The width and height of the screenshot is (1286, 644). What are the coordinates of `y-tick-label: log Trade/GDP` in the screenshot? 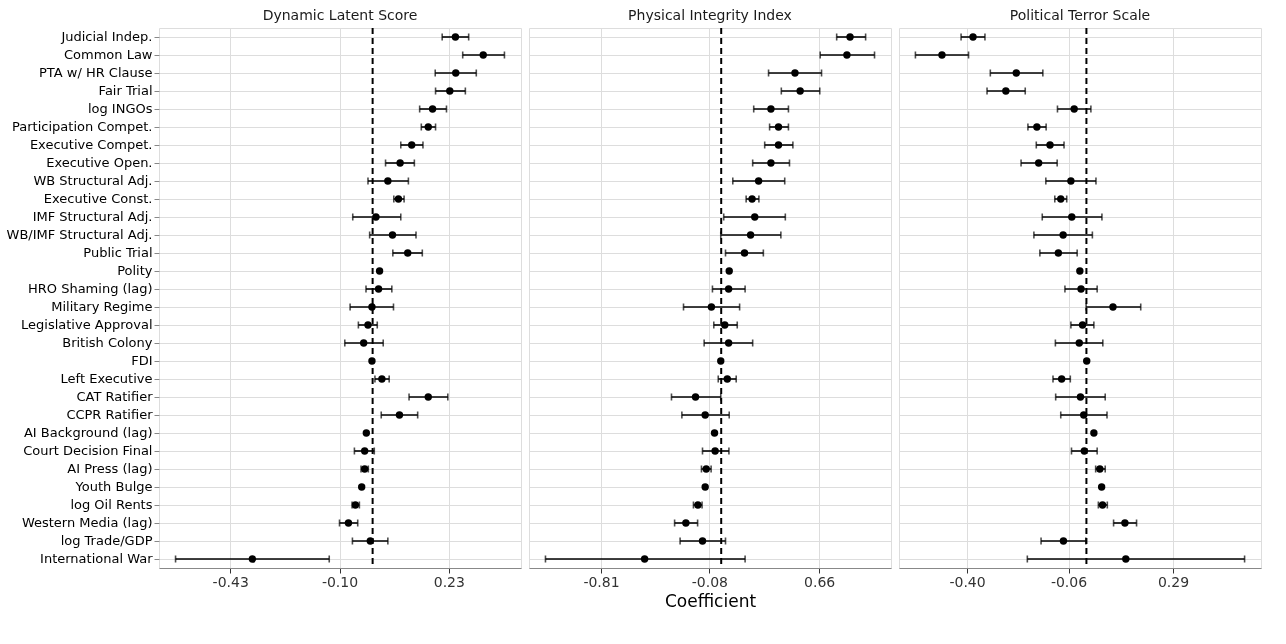 It's located at (106, 540).